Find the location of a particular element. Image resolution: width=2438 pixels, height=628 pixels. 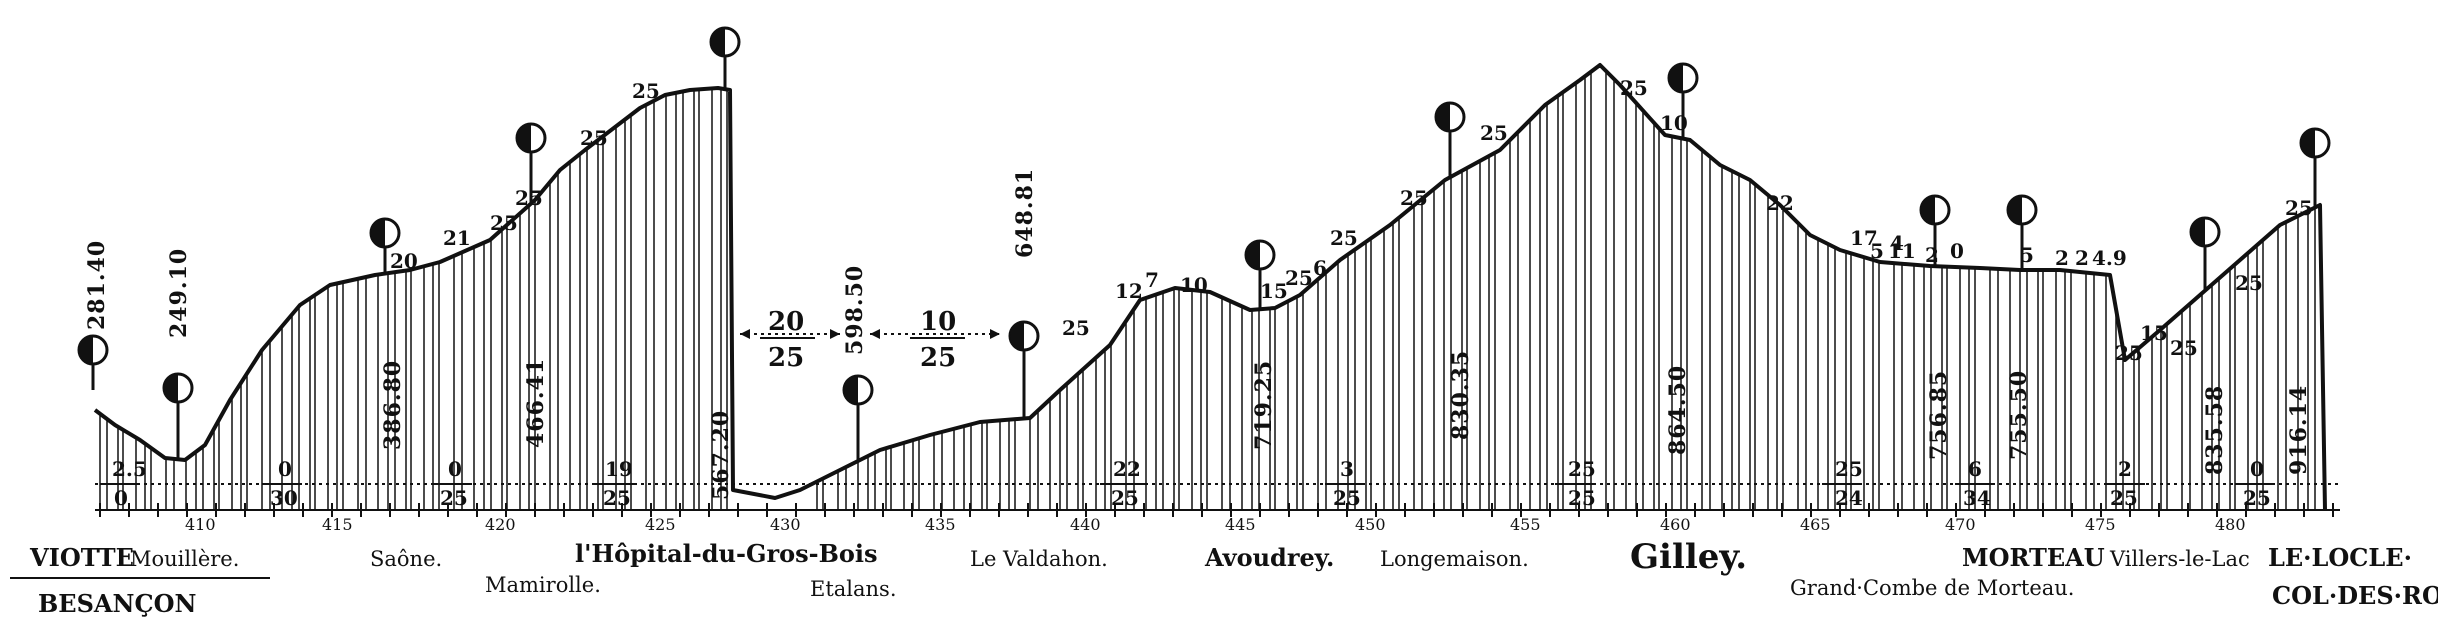

altitude-label: 916.14 is located at coordinates (2299, 430).